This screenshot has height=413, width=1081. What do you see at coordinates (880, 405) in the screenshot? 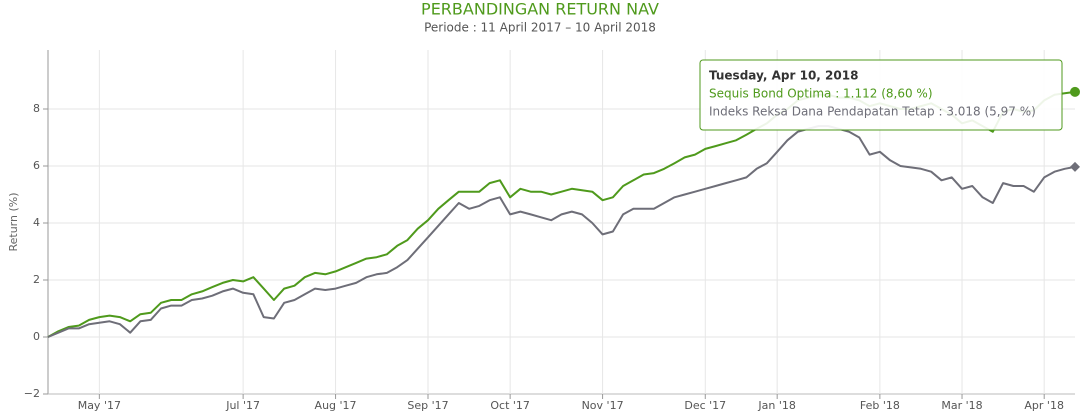
I see `x-tick-label: Feb '18` at bounding box center [880, 405].